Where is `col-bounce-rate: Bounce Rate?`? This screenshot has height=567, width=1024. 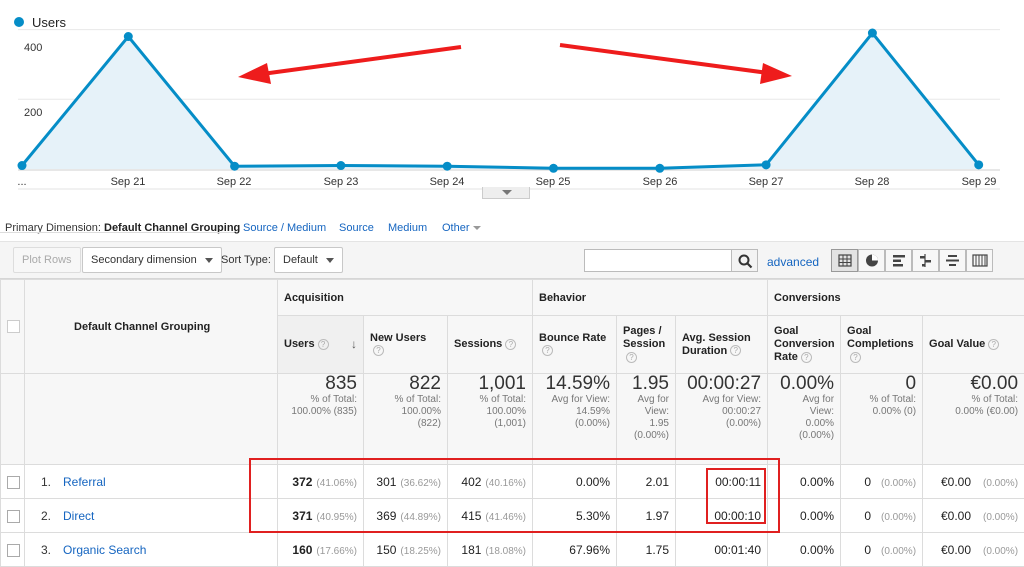 col-bounce-rate: Bounce Rate? is located at coordinates (574, 344).